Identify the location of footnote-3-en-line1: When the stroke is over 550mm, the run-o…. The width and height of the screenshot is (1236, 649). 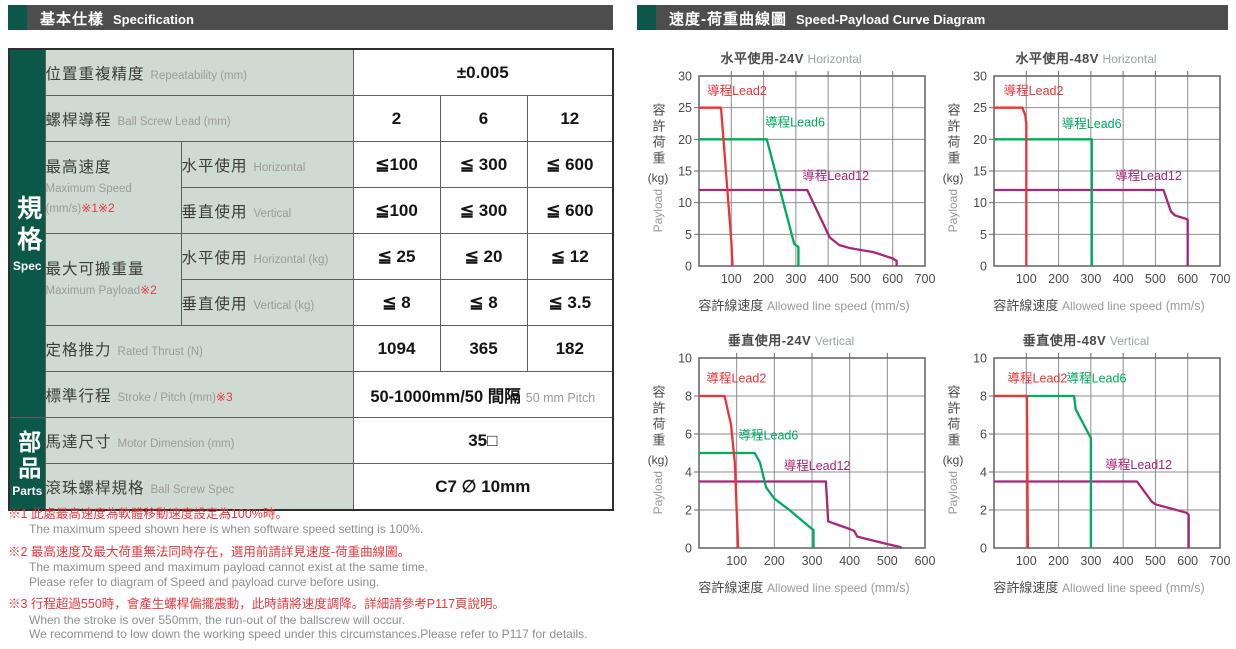
(217, 619).